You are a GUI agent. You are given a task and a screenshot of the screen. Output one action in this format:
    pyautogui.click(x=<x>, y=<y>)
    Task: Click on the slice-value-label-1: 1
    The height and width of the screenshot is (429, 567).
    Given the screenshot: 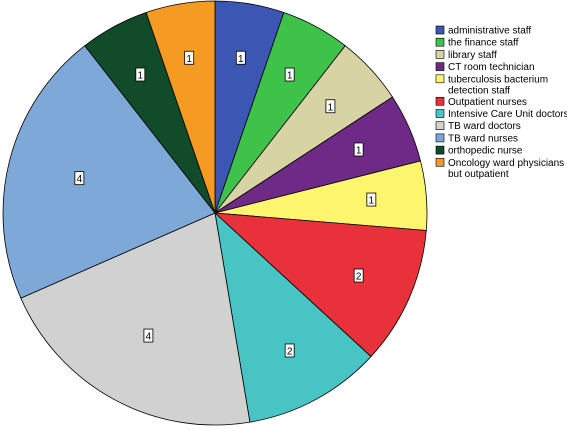 What is the action you would take?
    pyautogui.click(x=240, y=57)
    